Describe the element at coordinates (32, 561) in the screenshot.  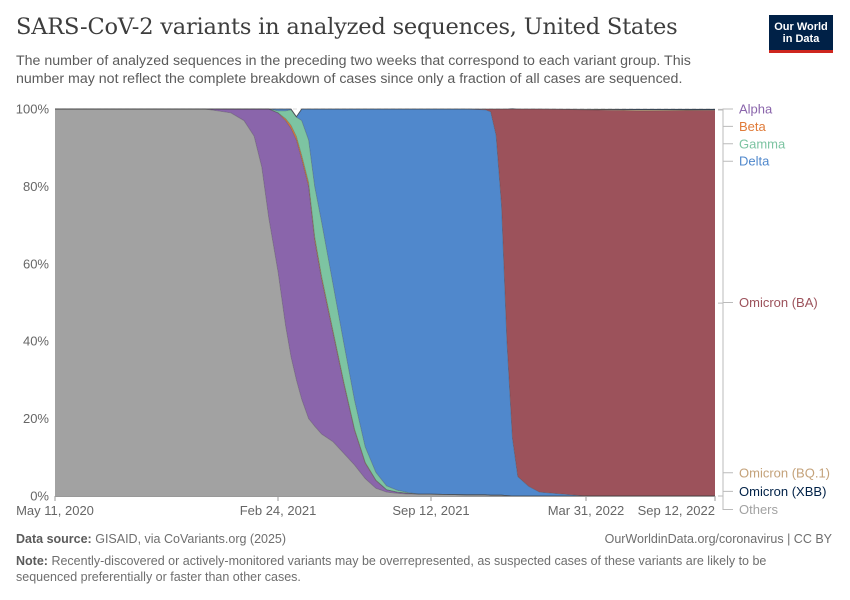
I see `footnote-label: Note:` at that location.